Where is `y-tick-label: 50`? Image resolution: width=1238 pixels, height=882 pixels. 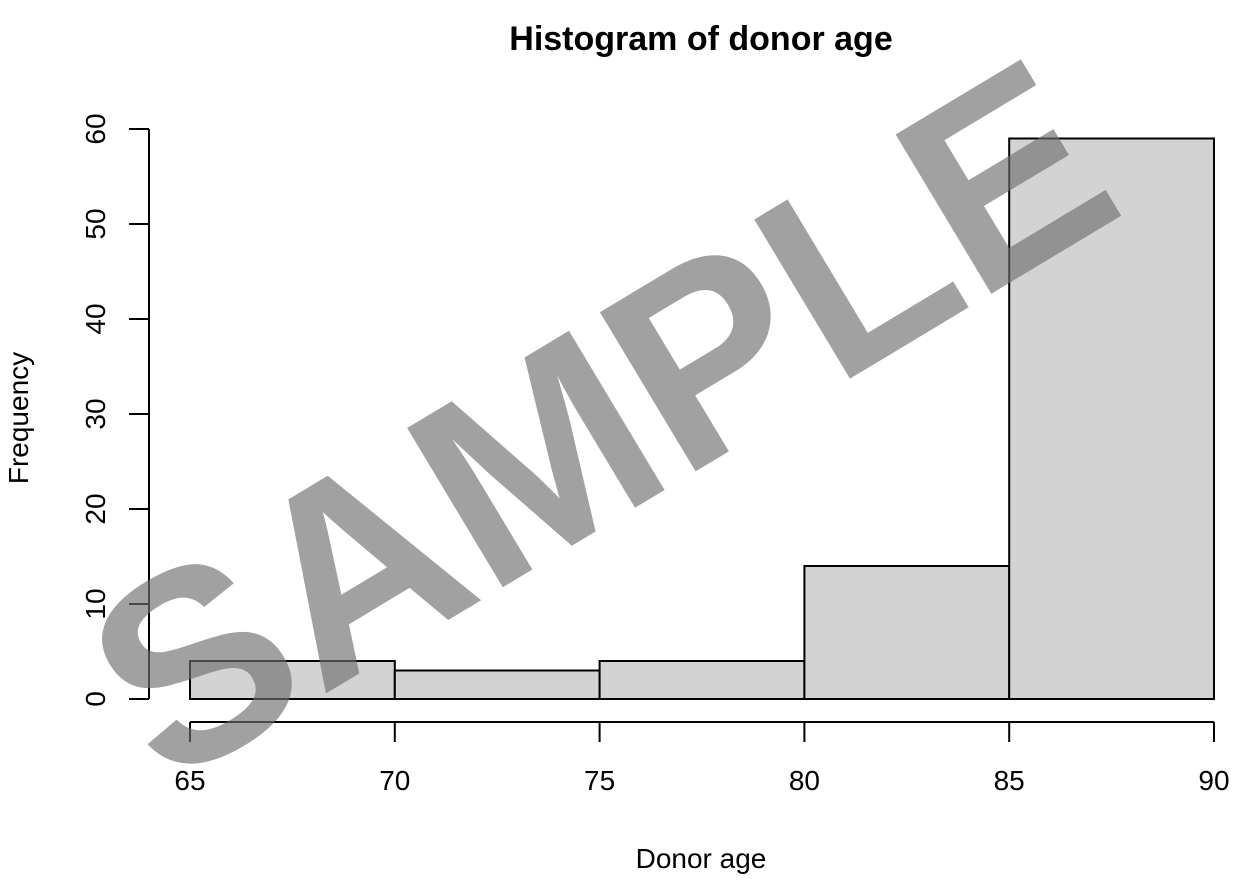 y-tick-label: 50 is located at coordinates (95, 223).